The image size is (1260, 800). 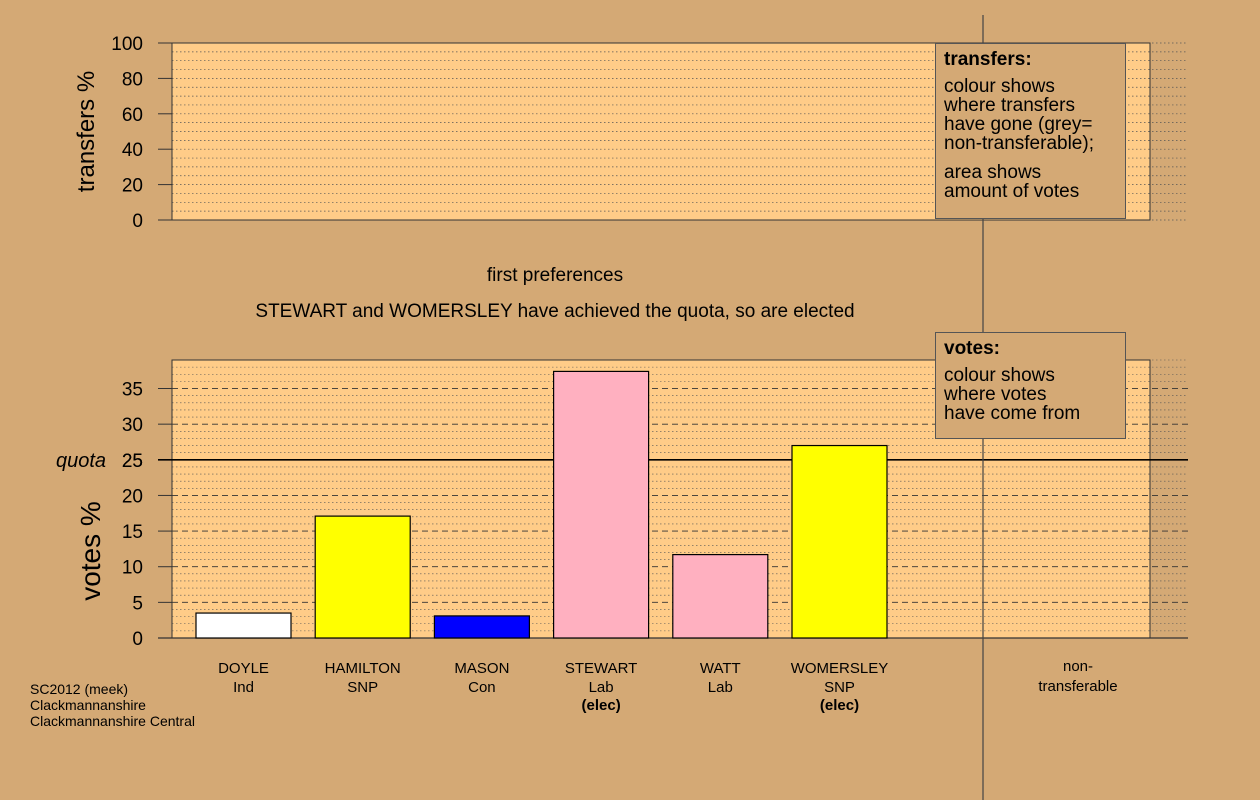 I want to click on nontransferable-label: transferable, so click(x=1077, y=686).